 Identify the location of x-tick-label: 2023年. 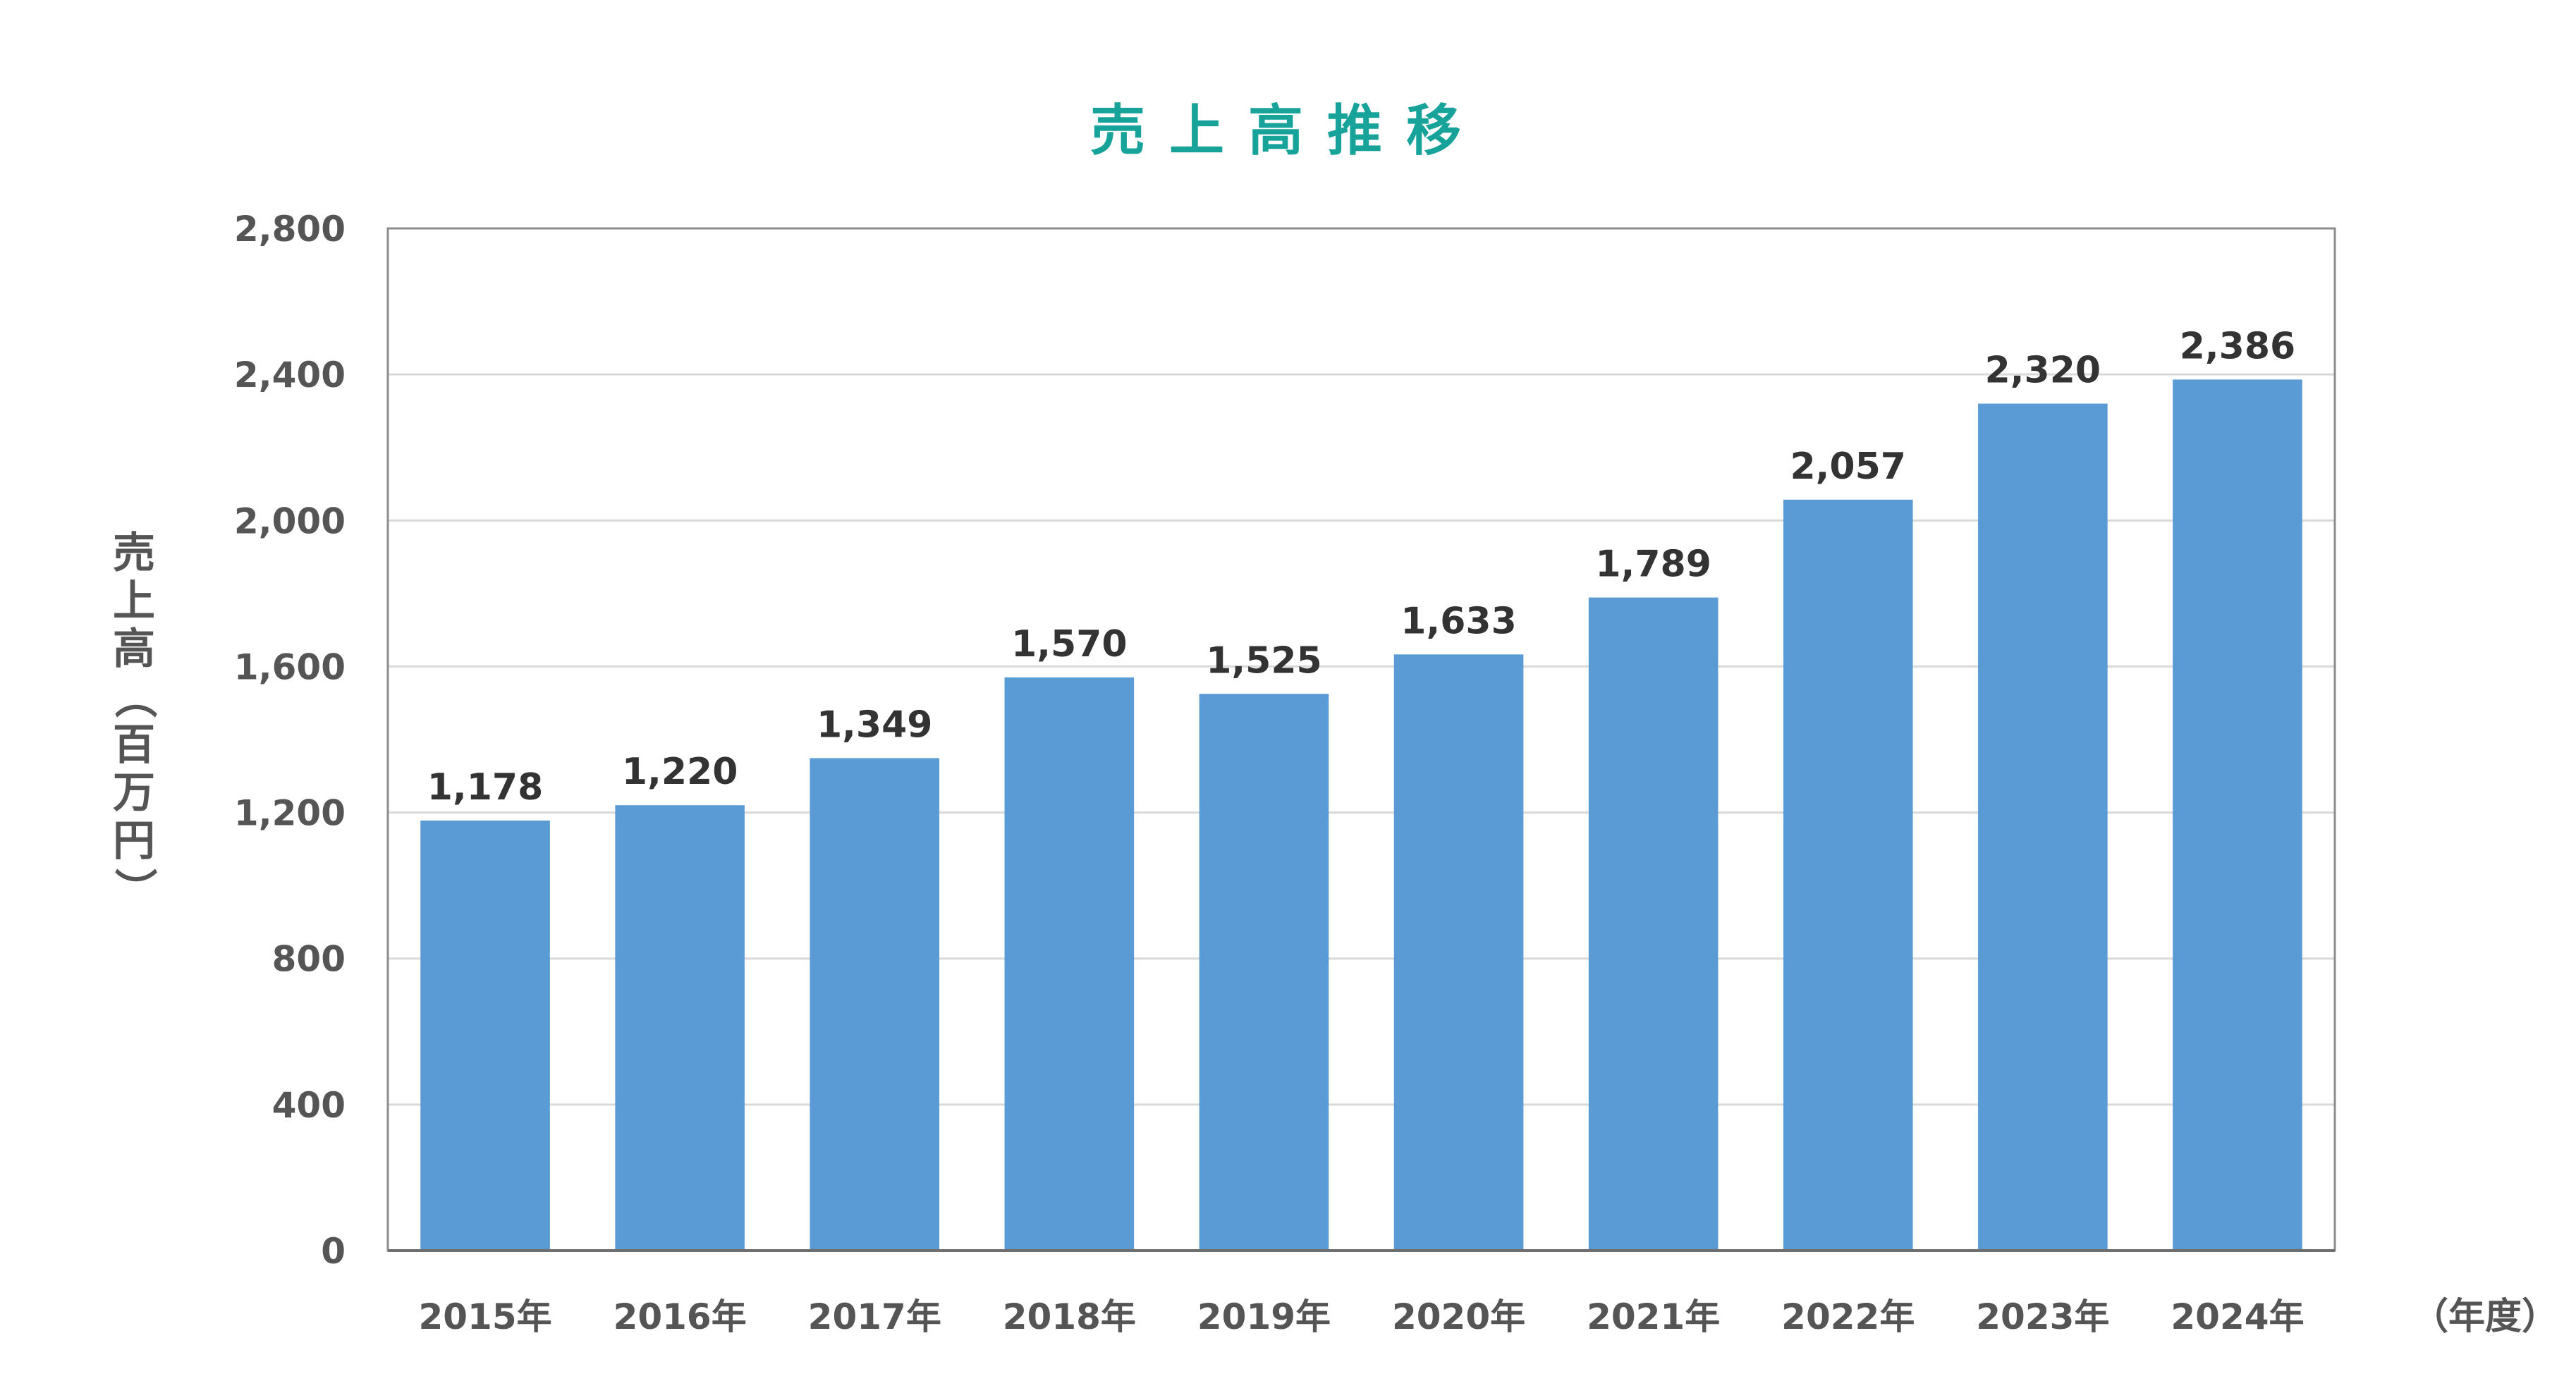
(2042, 1317).